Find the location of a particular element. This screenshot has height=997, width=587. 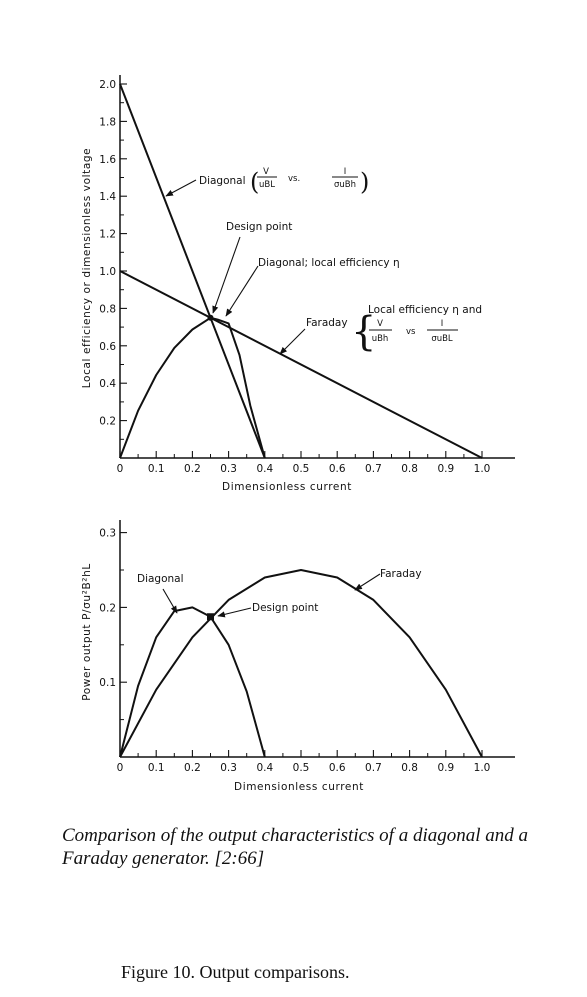

bottom-x-tick-label: 0.7 is located at coordinates (373, 768).